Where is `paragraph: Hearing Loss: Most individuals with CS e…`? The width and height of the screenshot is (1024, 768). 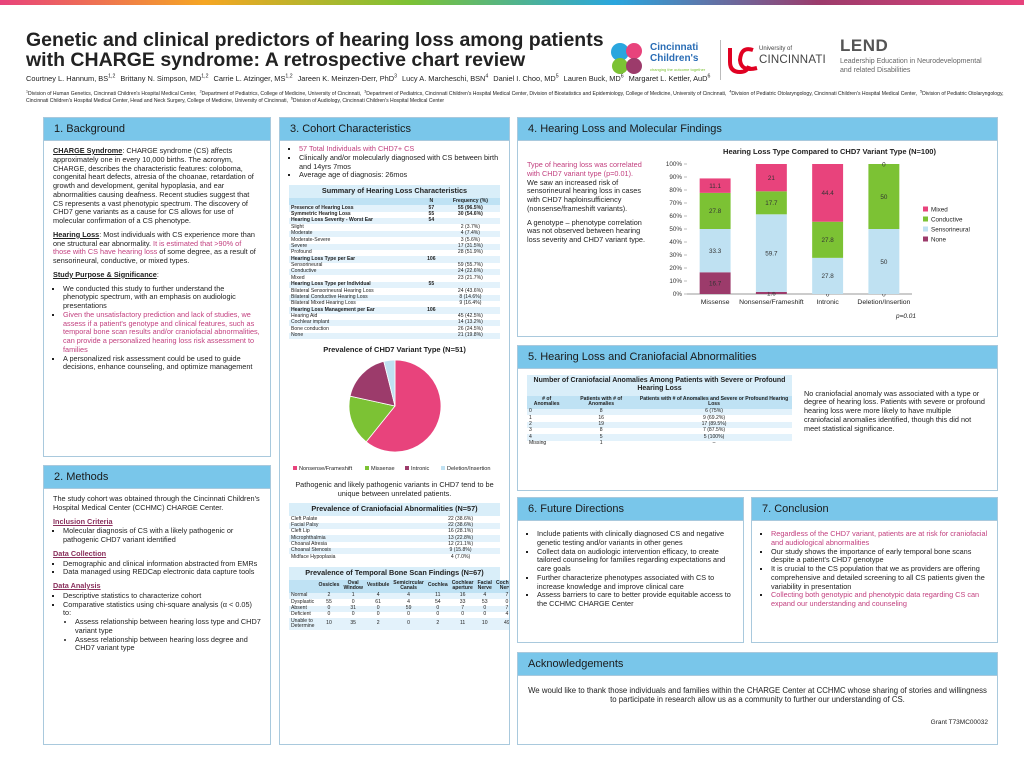 paragraph: Hearing Loss: Most individuals with CS e… is located at coordinates (157, 247).